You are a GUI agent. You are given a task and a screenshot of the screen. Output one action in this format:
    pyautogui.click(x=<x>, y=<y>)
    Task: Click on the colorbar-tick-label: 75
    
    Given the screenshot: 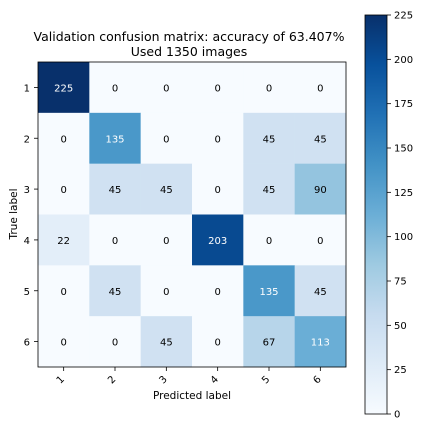 What is the action you would take?
    pyautogui.click(x=400, y=282)
    